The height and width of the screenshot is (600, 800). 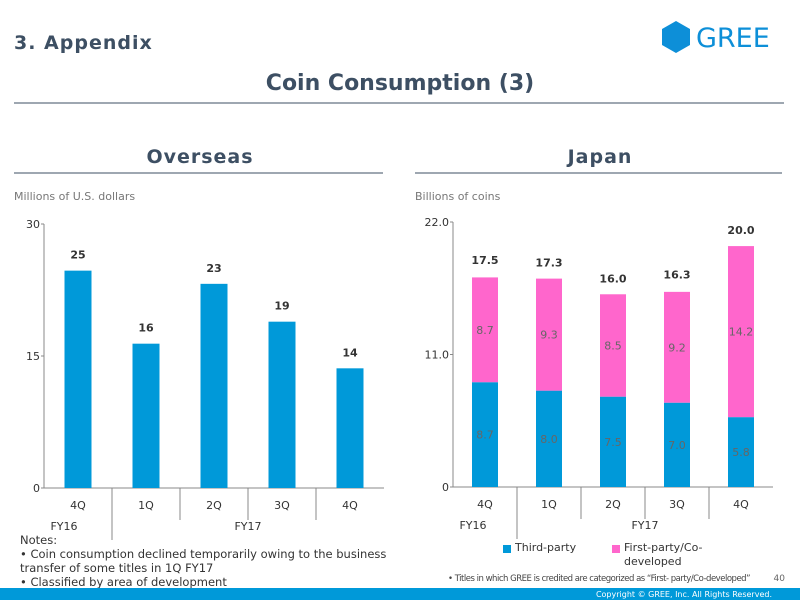 I want to click on footer-bar, so click(x=400, y=594).